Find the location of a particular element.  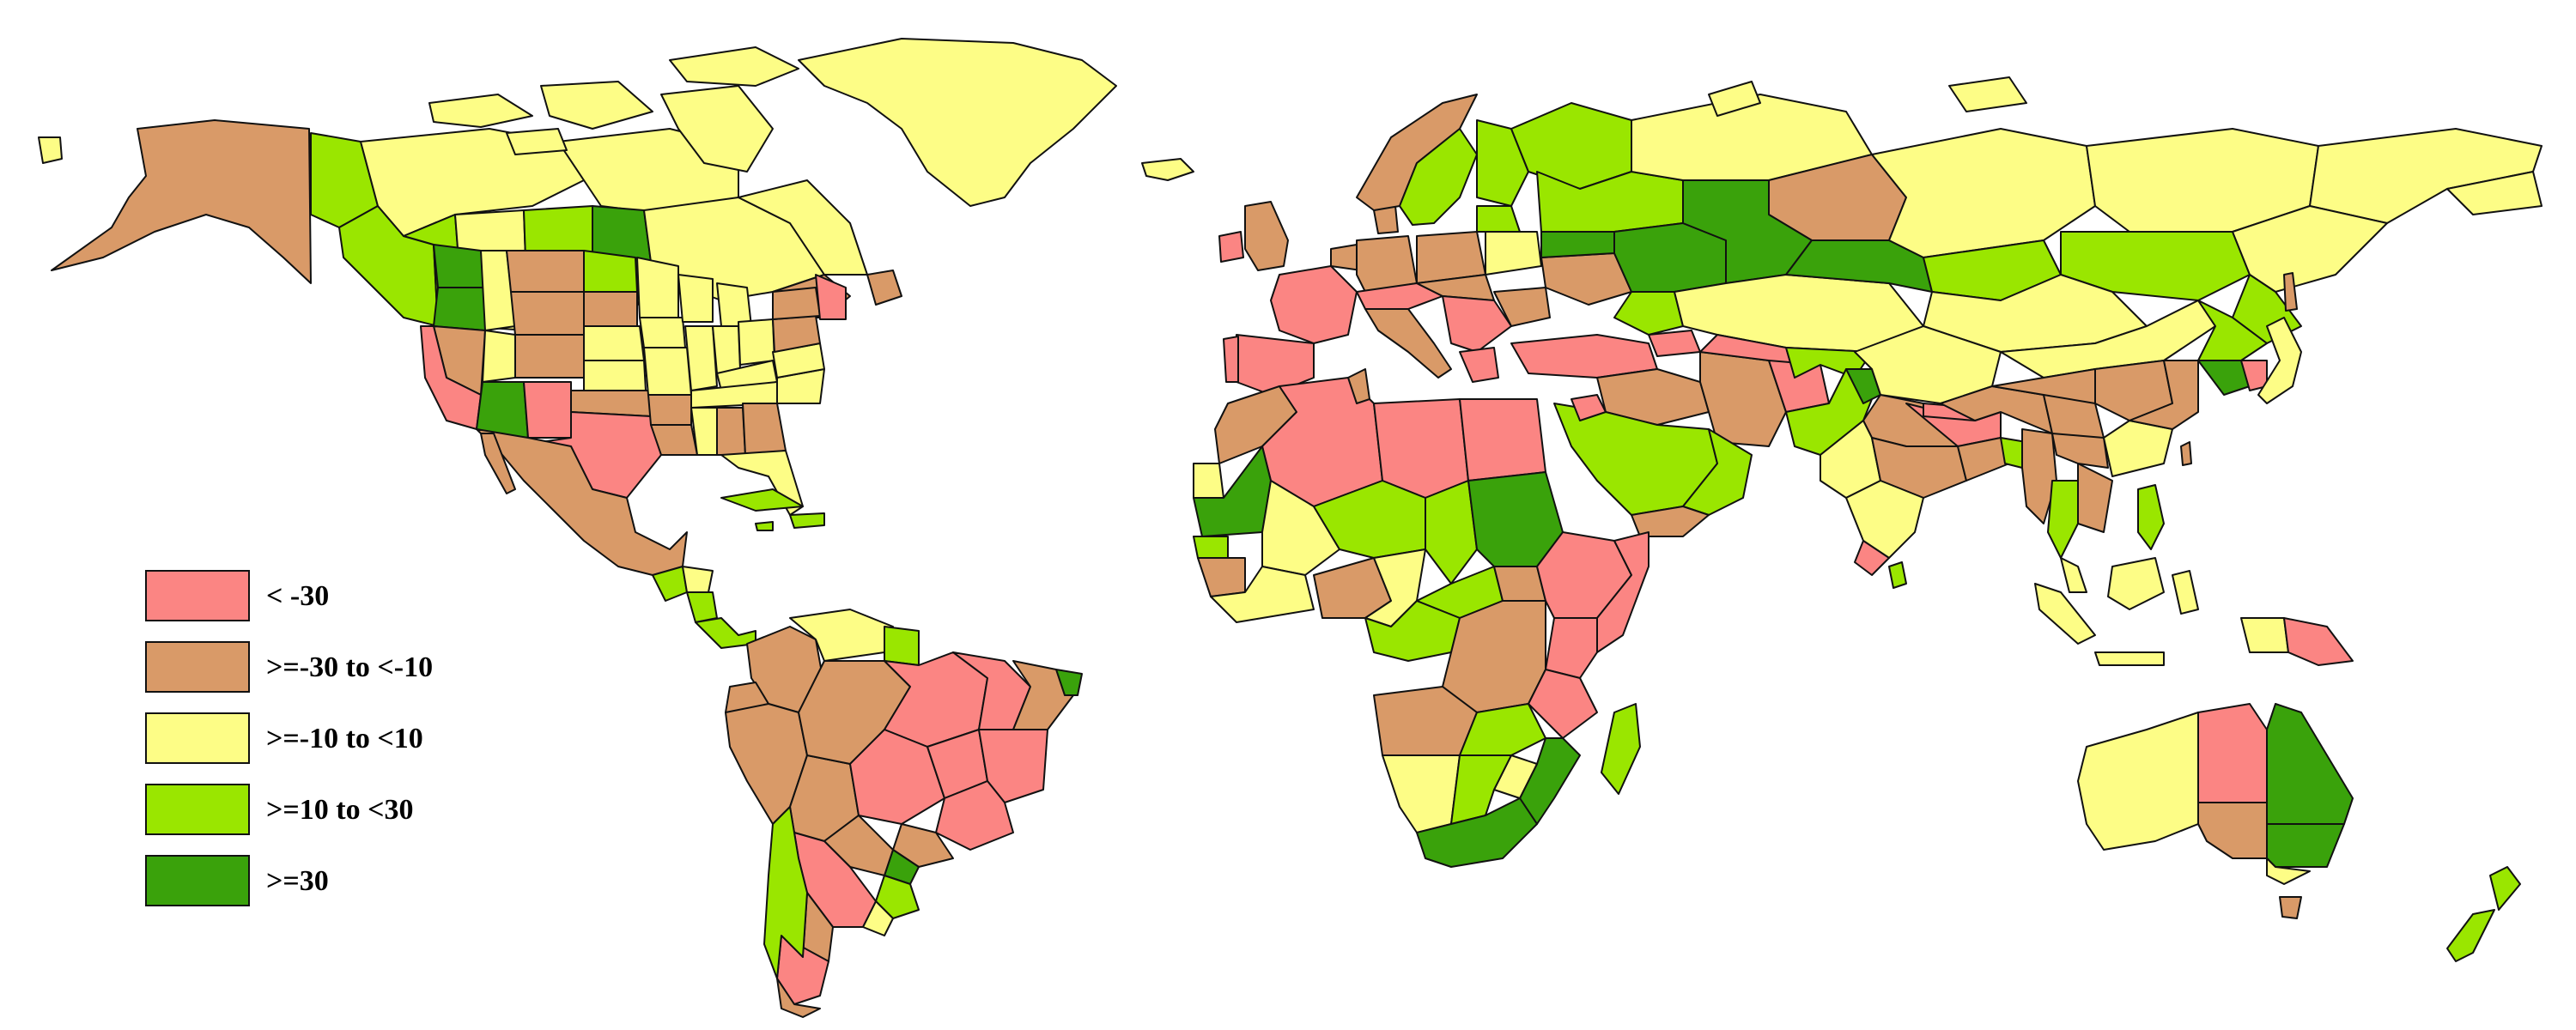

region-georgia is located at coordinates (764, 429).